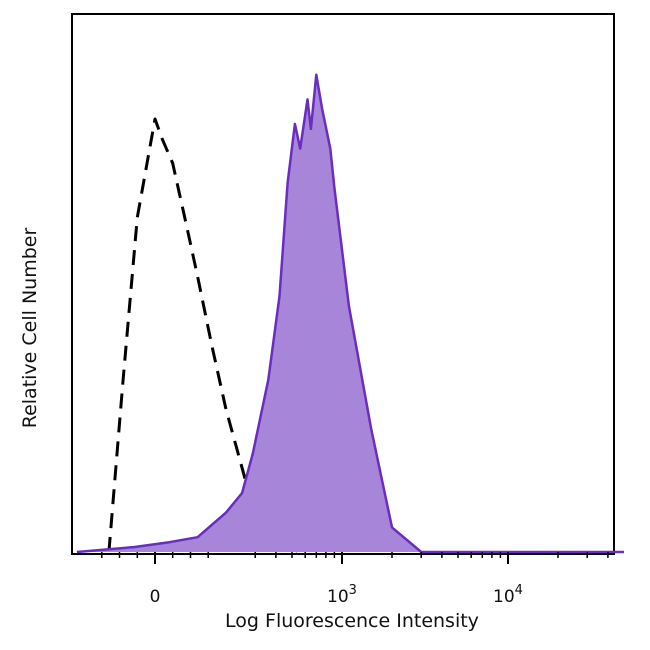 This screenshot has height=650, width=650. Describe the element at coordinates (155, 597) in the screenshot. I see `x-tick-label: 0` at that location.